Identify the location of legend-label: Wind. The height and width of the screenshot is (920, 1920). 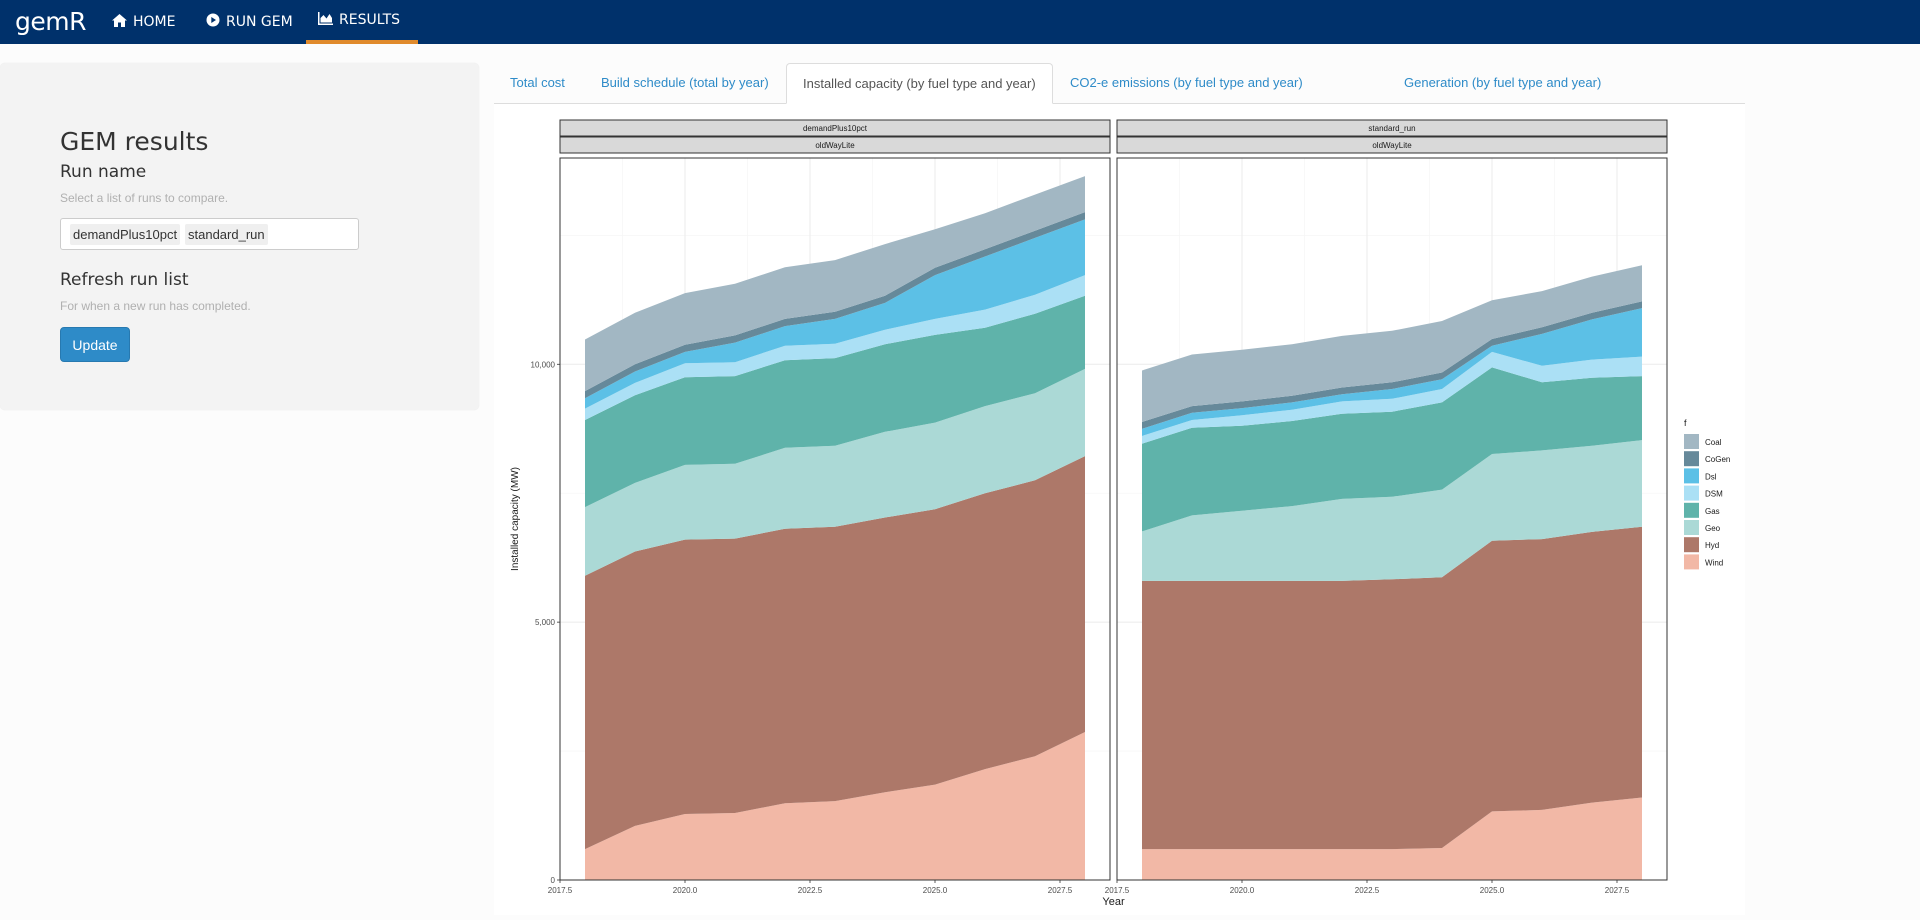
(1714, 562).